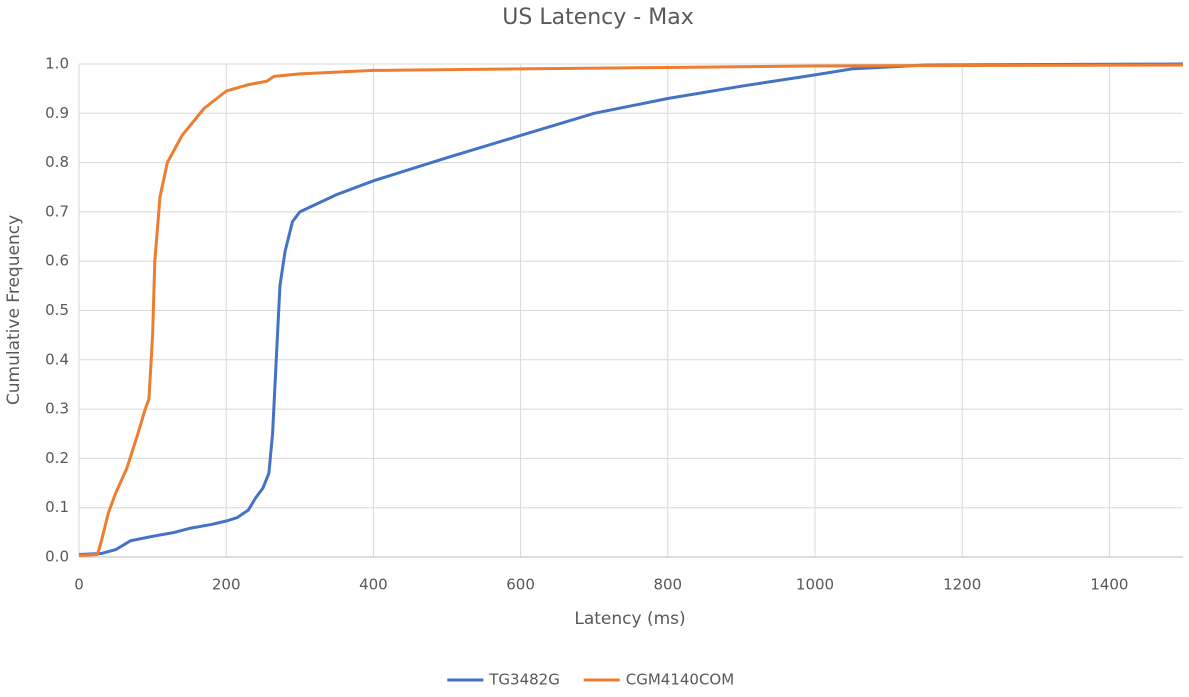 The width and height of the screenshot is (1189, 697). Describe the element at coordinates (815, 585) in the screenshot. I see `x-tick-label: 1000` at that location.